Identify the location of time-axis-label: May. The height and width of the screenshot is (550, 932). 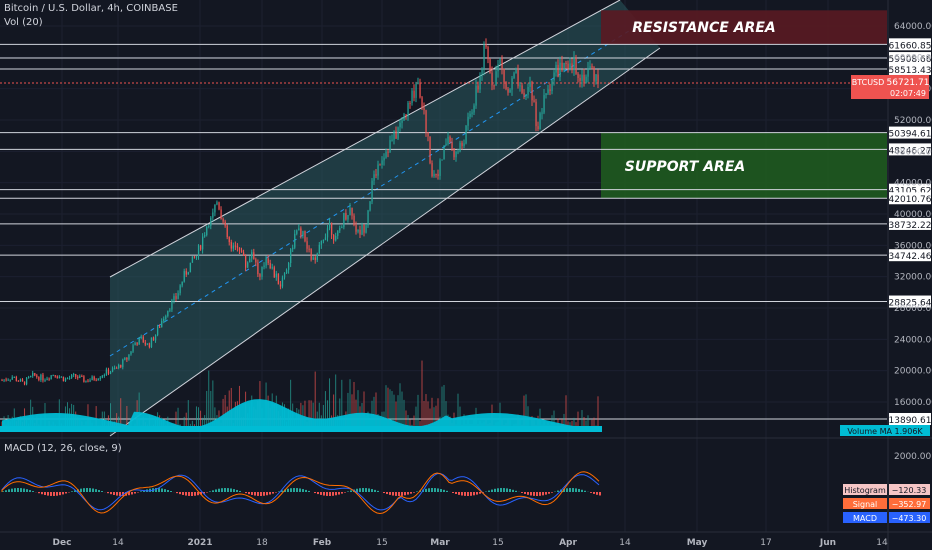
(697, 543).